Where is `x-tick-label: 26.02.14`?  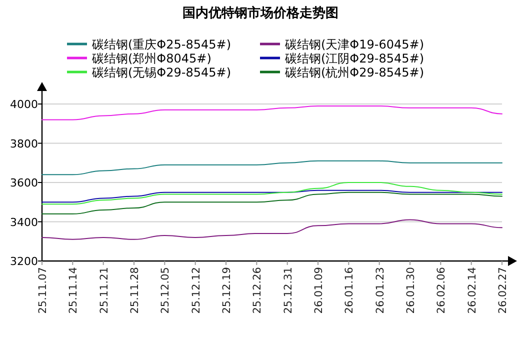 x-tick-label: 26.02.14 is located at coordinates (472, 290).